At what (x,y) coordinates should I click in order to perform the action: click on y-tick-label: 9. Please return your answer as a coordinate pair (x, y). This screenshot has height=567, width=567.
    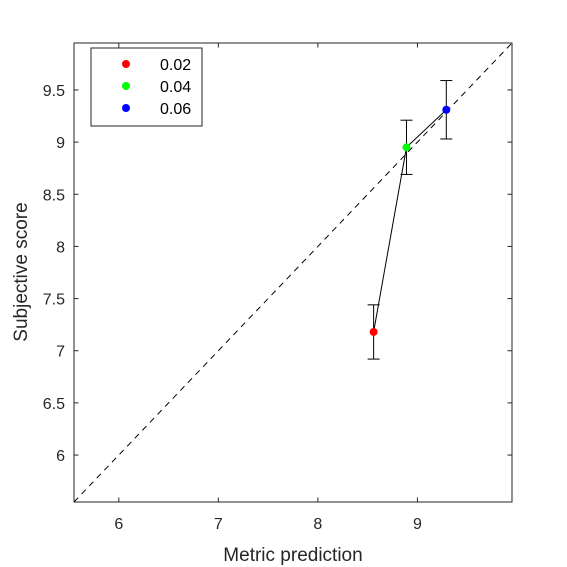
    Looking at the image, I should click on (60, 143).